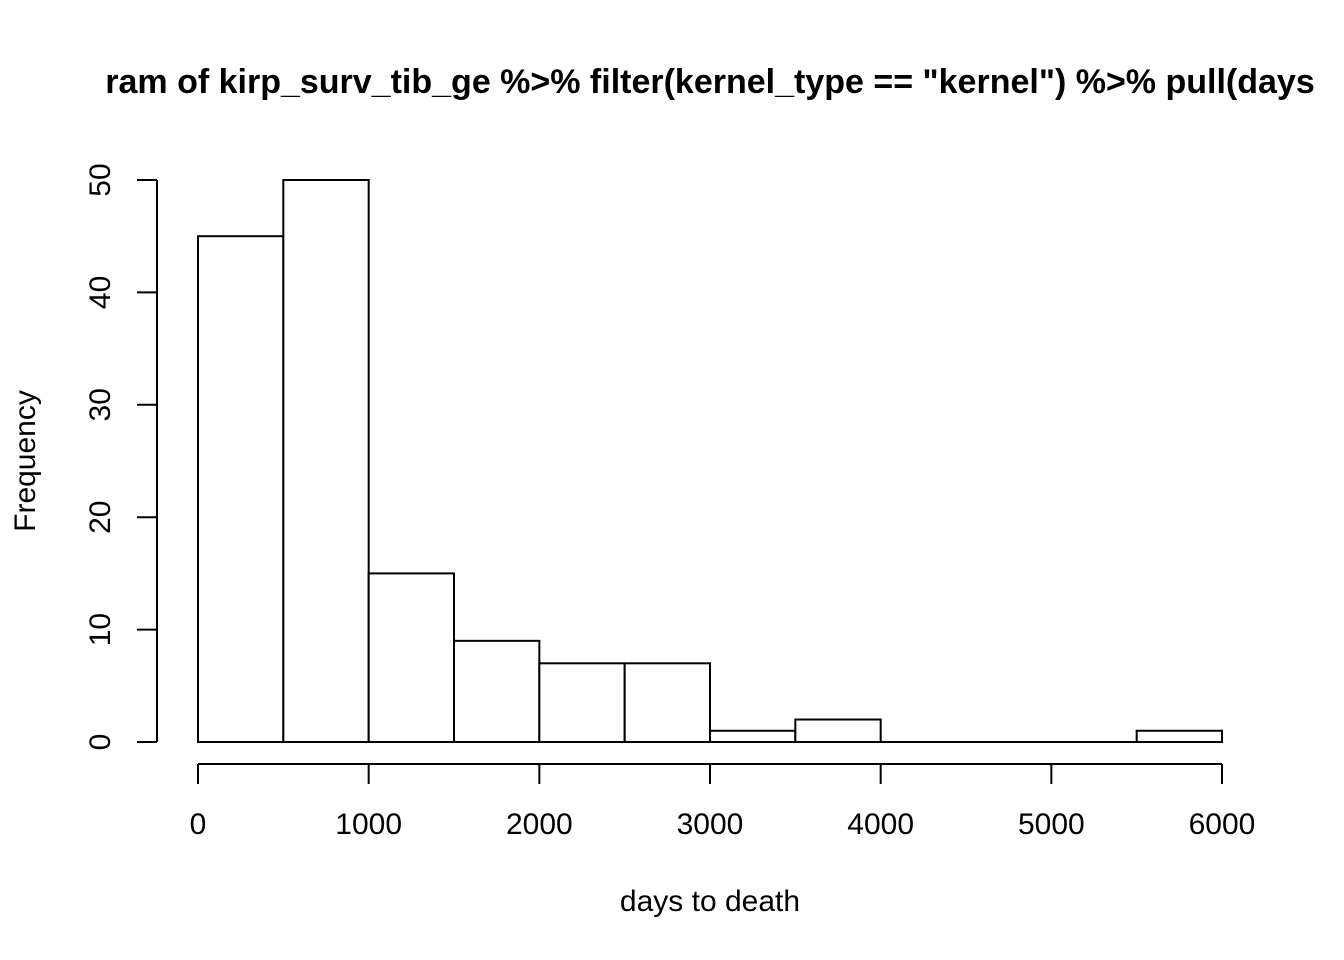 The width and height of the screenshot is (1344, 960). Describe the element at coordinates (100, 629) in the screenshot. I see `y-tick-label: 10` at that location.